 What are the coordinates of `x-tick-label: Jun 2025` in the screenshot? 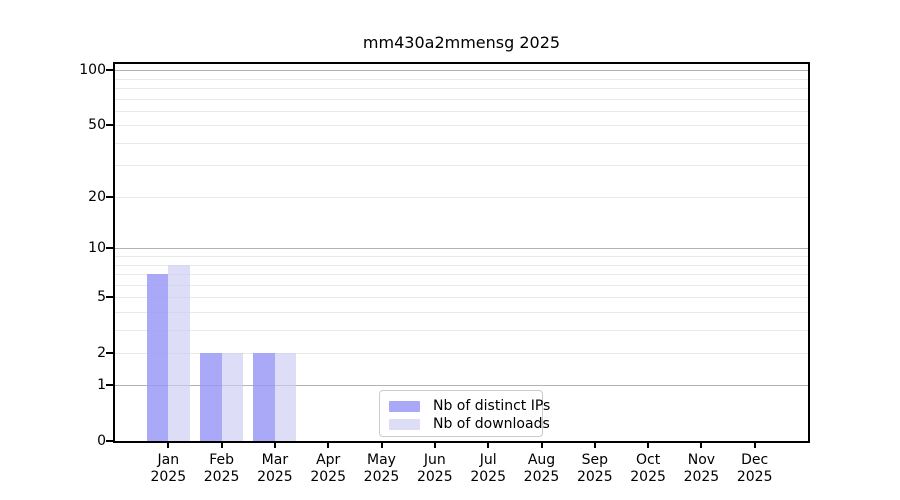 It's located at (435, 469).